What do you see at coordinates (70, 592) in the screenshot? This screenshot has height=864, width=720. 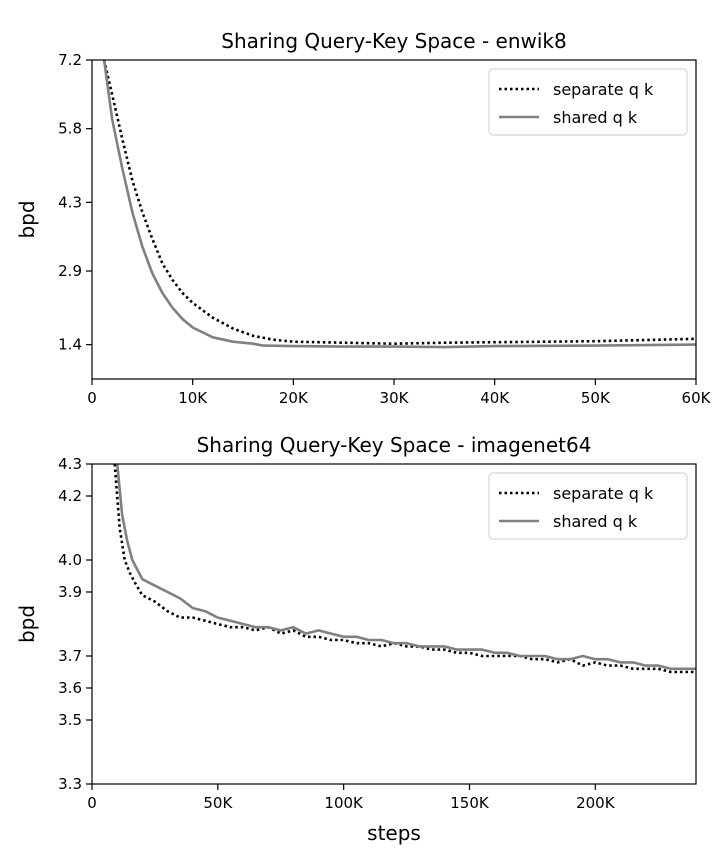 I see `y-tick-label: 3.9` at bounding box center [70, 592].